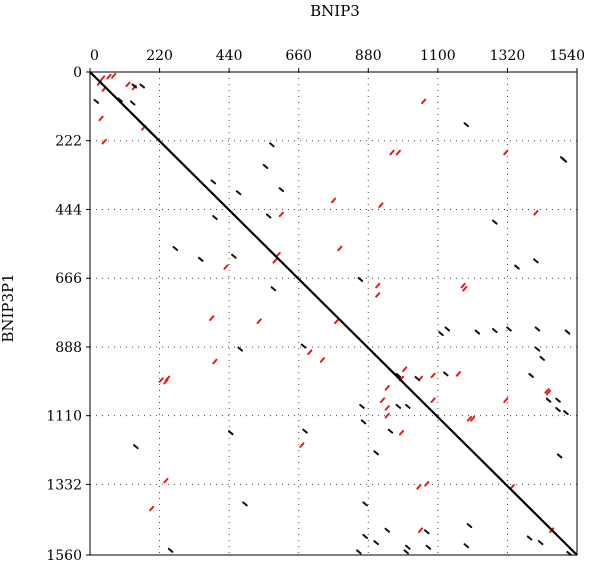  Describe the element at coordinates (64, 556) in the screenshot. I see `y-tick-label: 1560` at that location.